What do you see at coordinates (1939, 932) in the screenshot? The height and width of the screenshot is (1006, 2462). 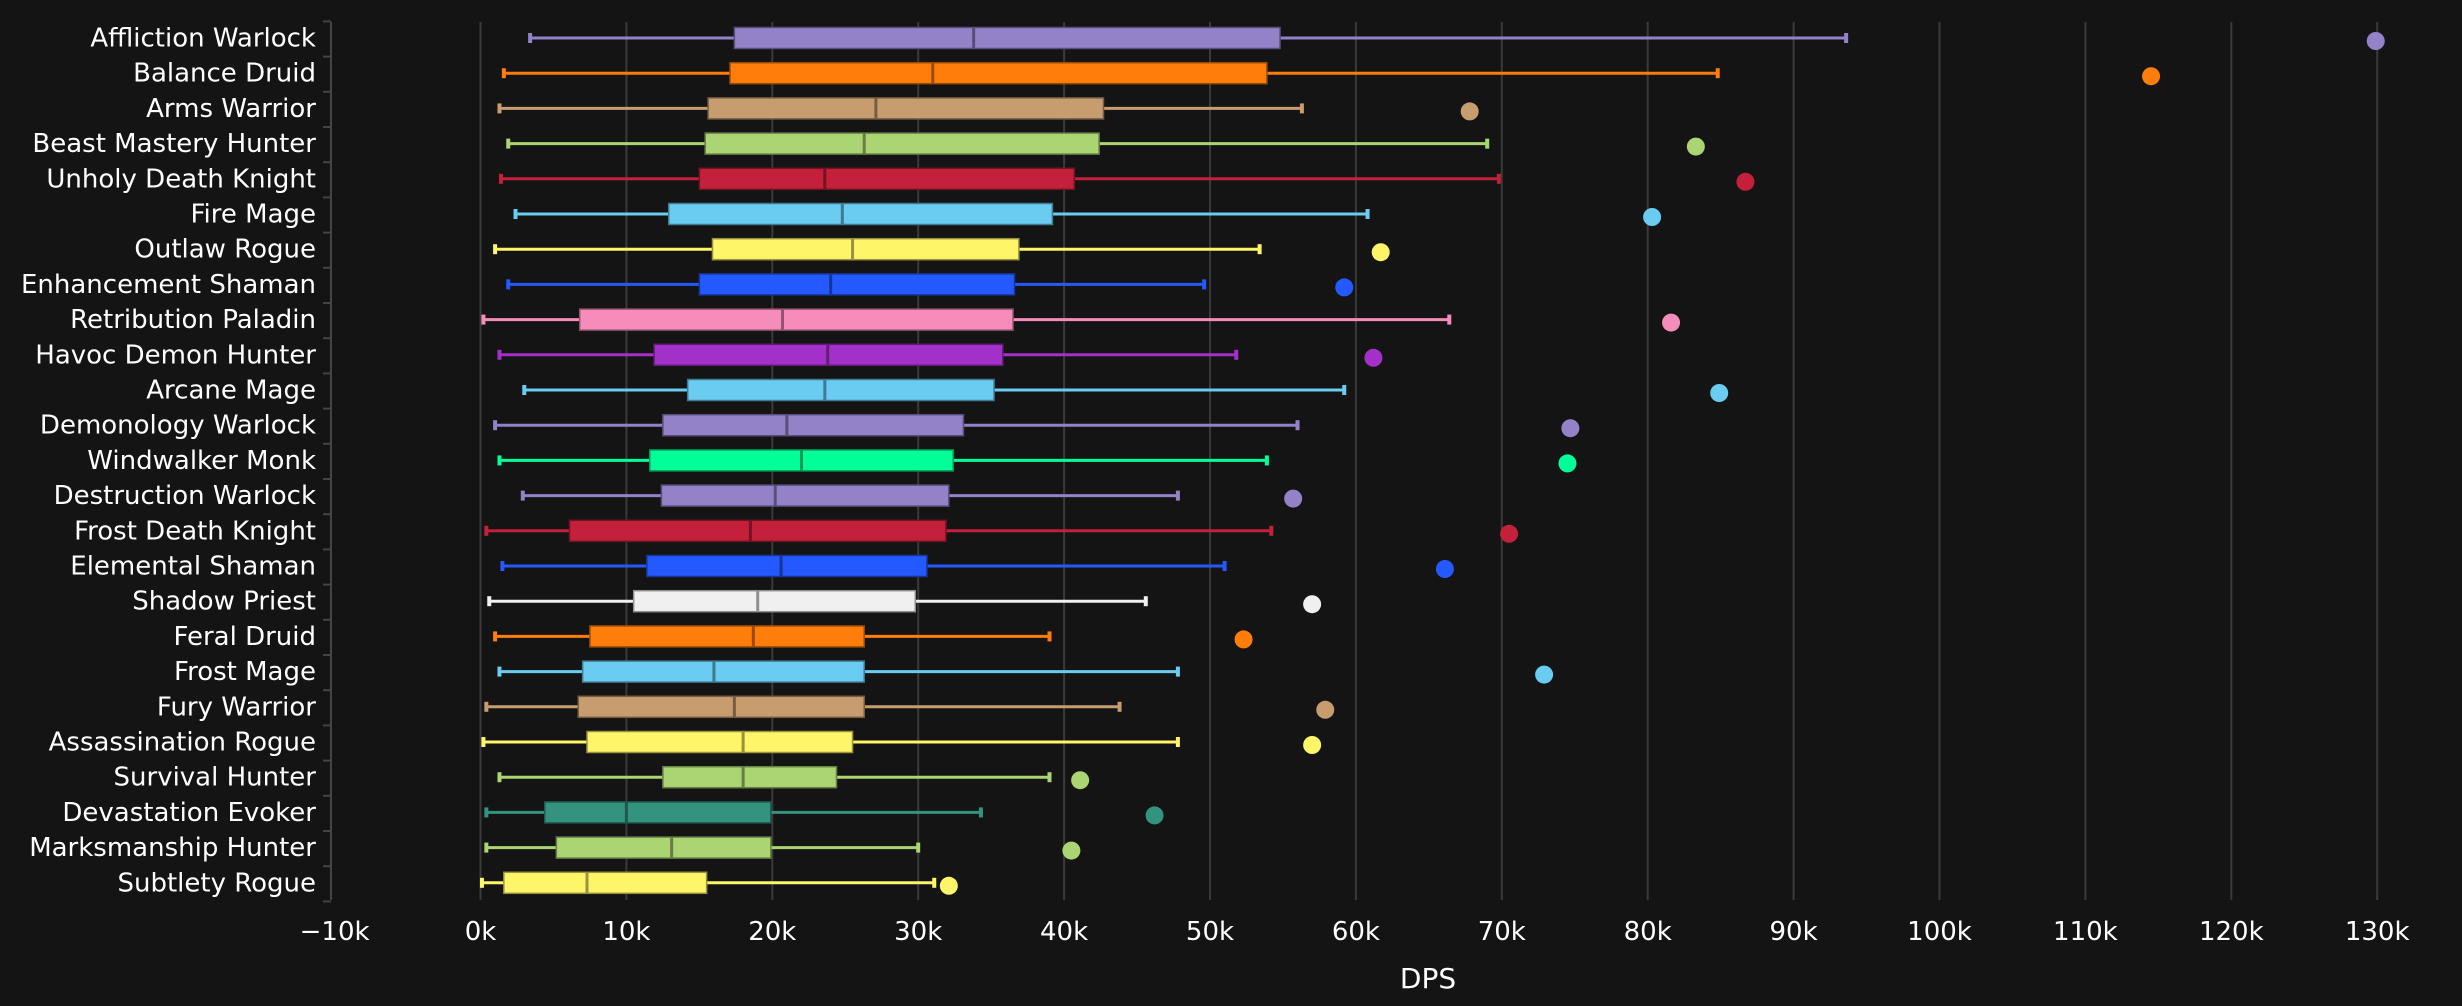 I see `x-tick-label: 100k` at bounding box center [1939, 932].